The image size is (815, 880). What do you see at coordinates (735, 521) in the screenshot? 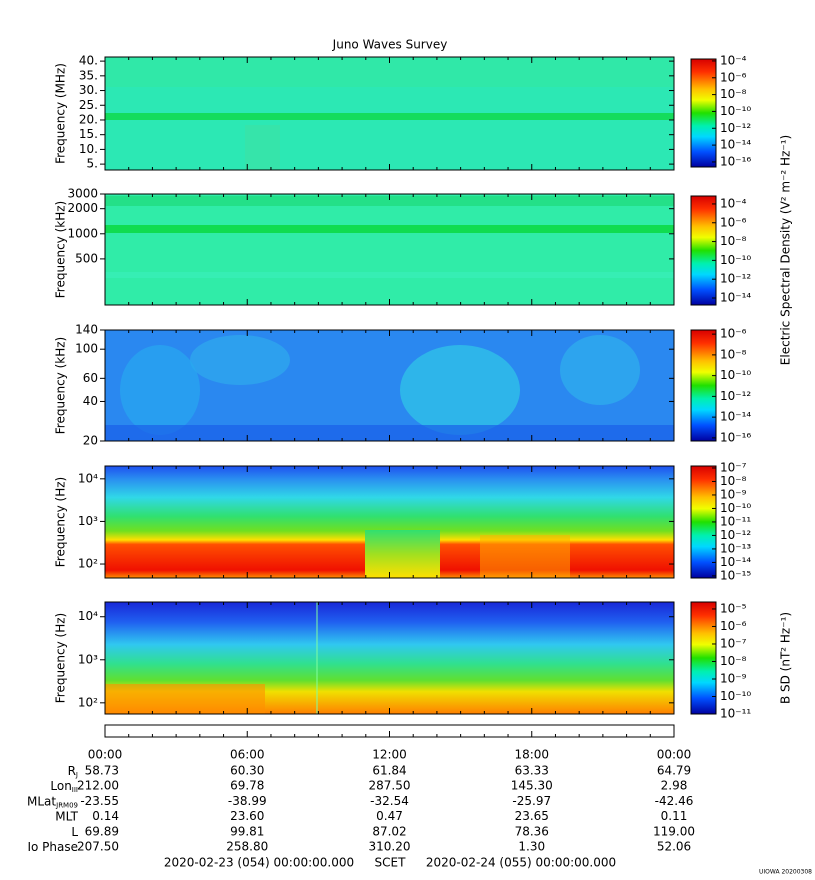
I see `z-tick-label: 10⁻¹¹` at bounding box center [735, 521].